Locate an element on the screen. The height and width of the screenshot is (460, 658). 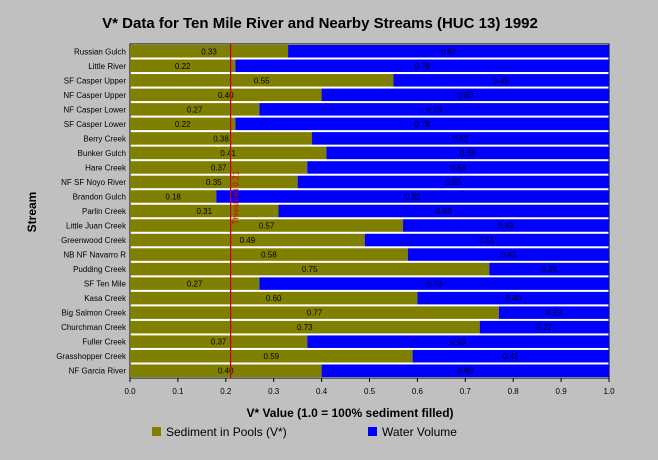
data-label-sediment: 0.22 is located at coordinates (183, 124).